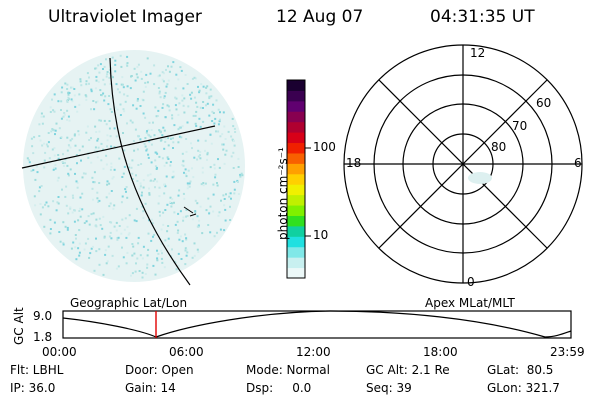 Image resolution: width=600 pixels, height=400 pixels. I want to click on gain-info: Gain: 14, so click(150, 388).